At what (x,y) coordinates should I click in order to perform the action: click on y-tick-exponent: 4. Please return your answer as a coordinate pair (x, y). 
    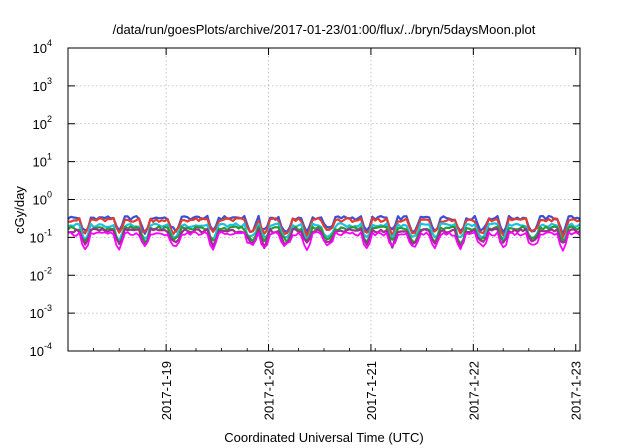
    Looking at the image, I should click on (49, 43).